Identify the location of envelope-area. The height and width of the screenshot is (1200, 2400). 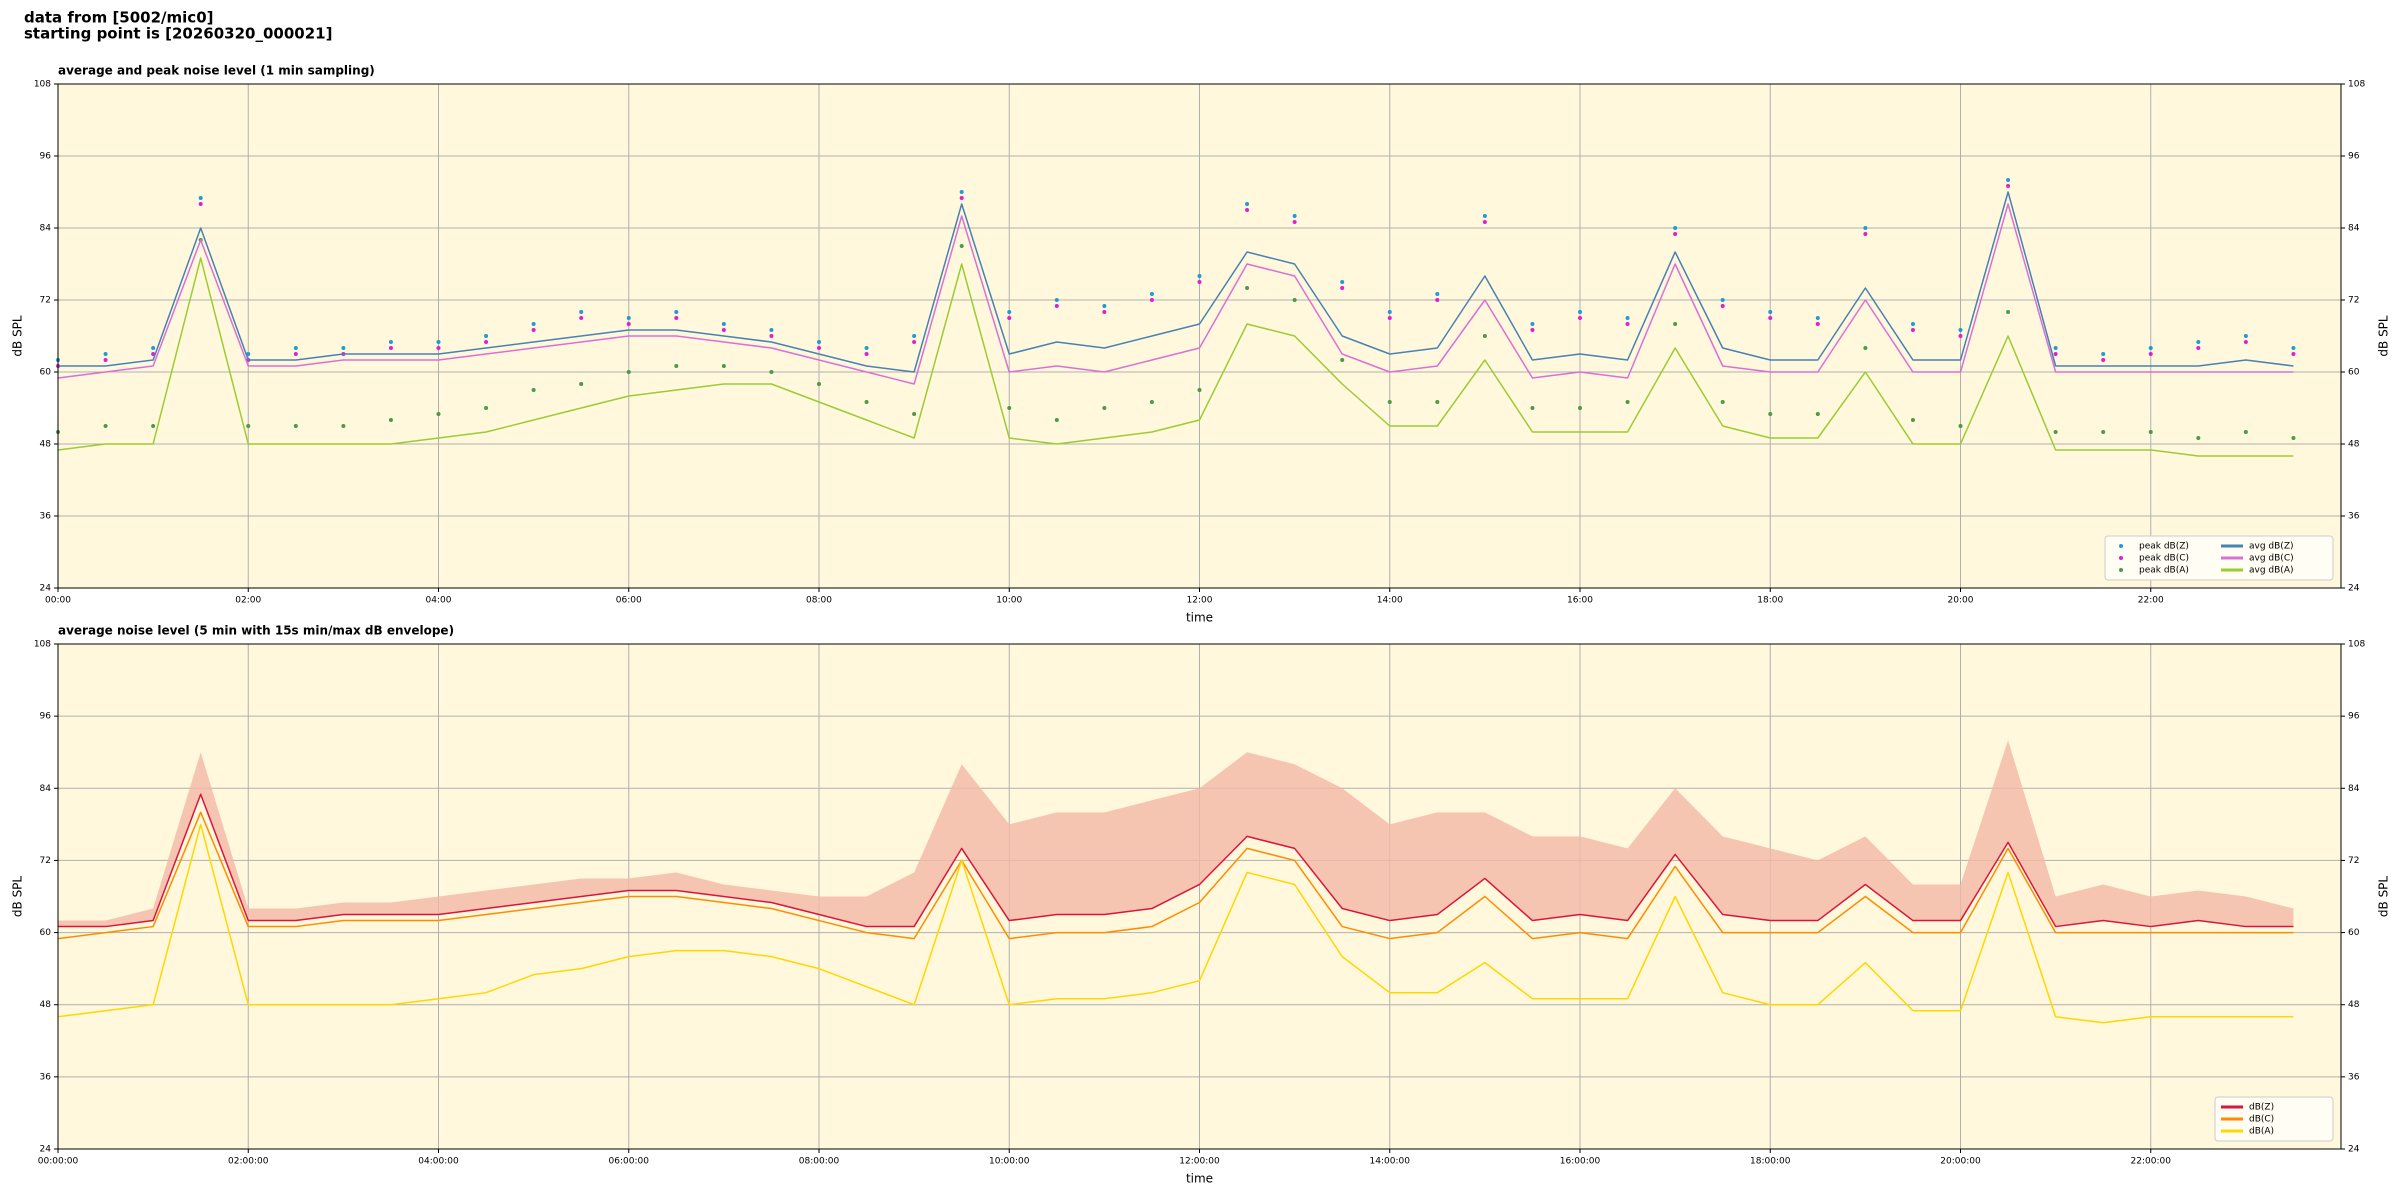
(1176, 833).